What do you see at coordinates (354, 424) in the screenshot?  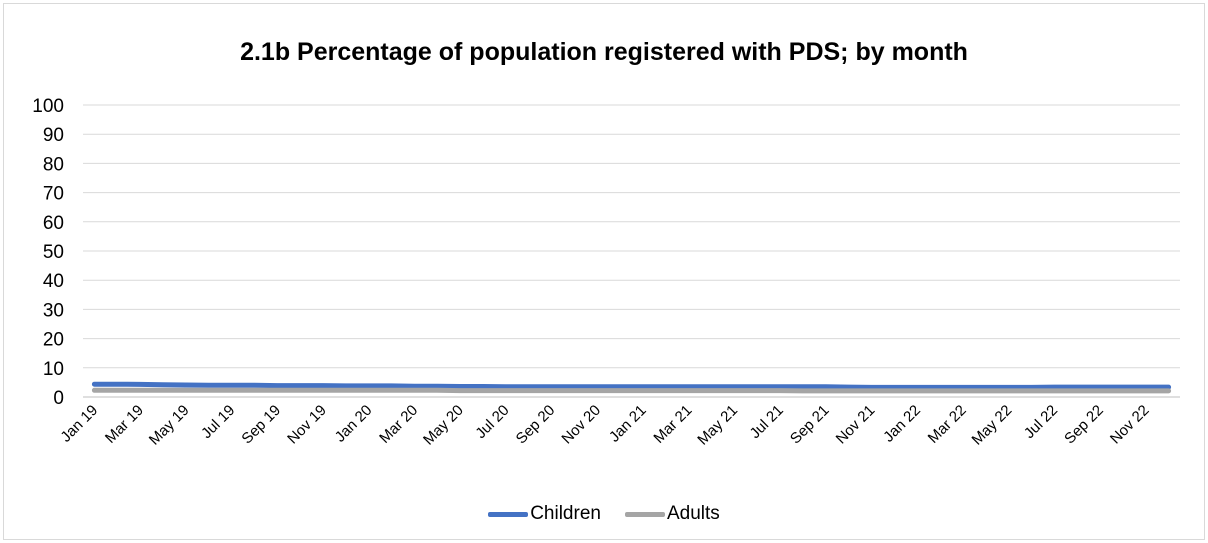 I see `x-tick-label: Jan 20` at bounding box center [354, 424].